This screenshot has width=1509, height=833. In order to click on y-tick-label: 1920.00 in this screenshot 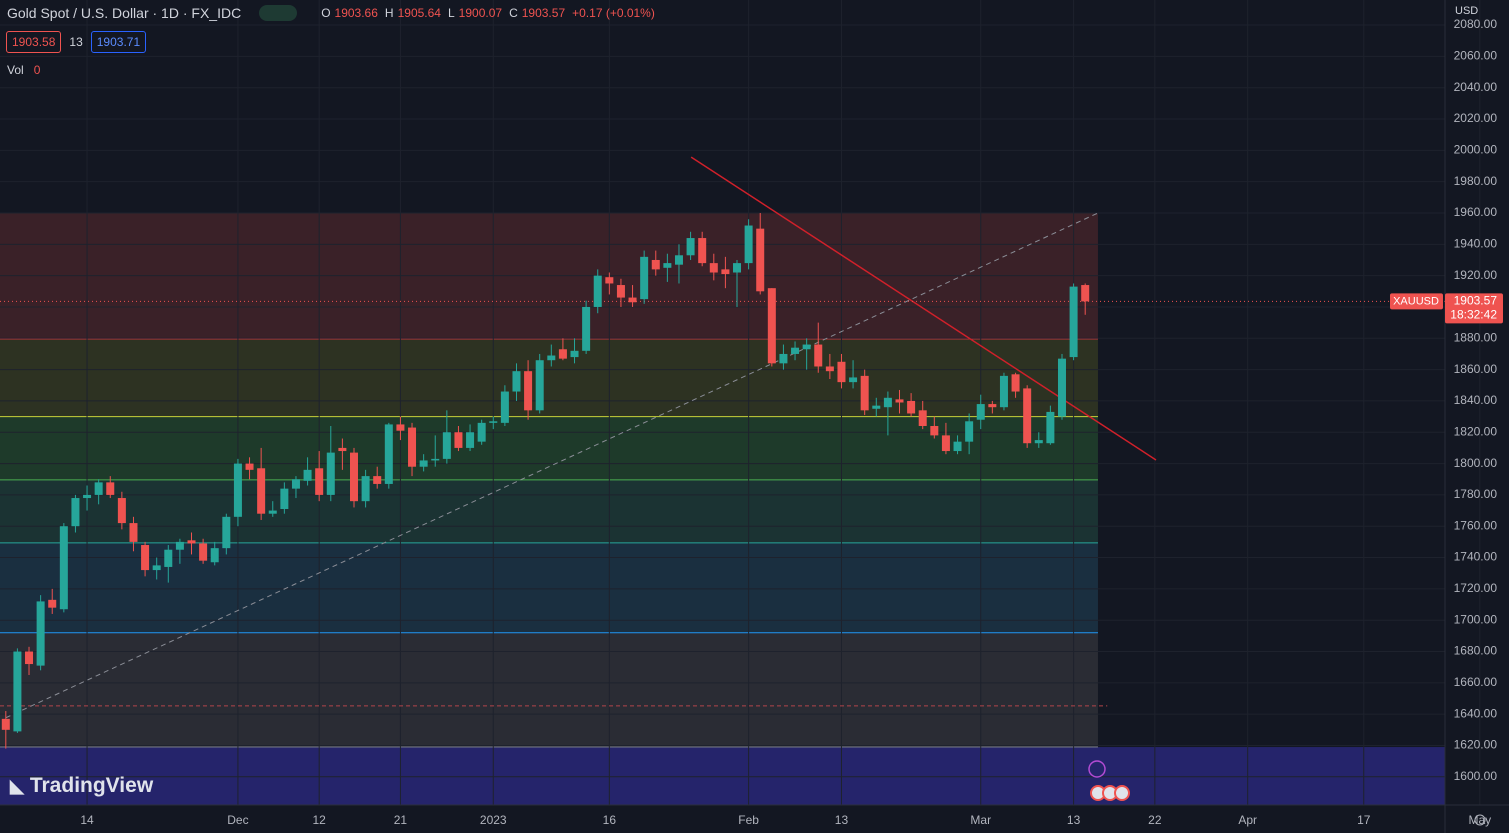, I will do `click(1476, 275)`.